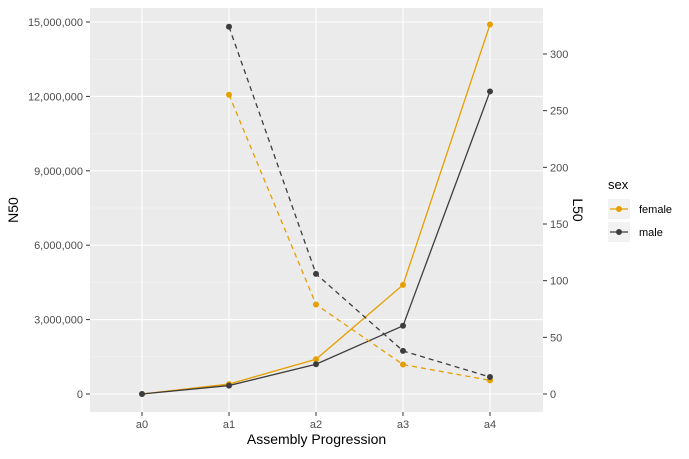 This screenshot has width=689, height=459. Describe the element at coordinates (553, 395) in the screenshot. I see `y-tick-label-right: 0` at that location.